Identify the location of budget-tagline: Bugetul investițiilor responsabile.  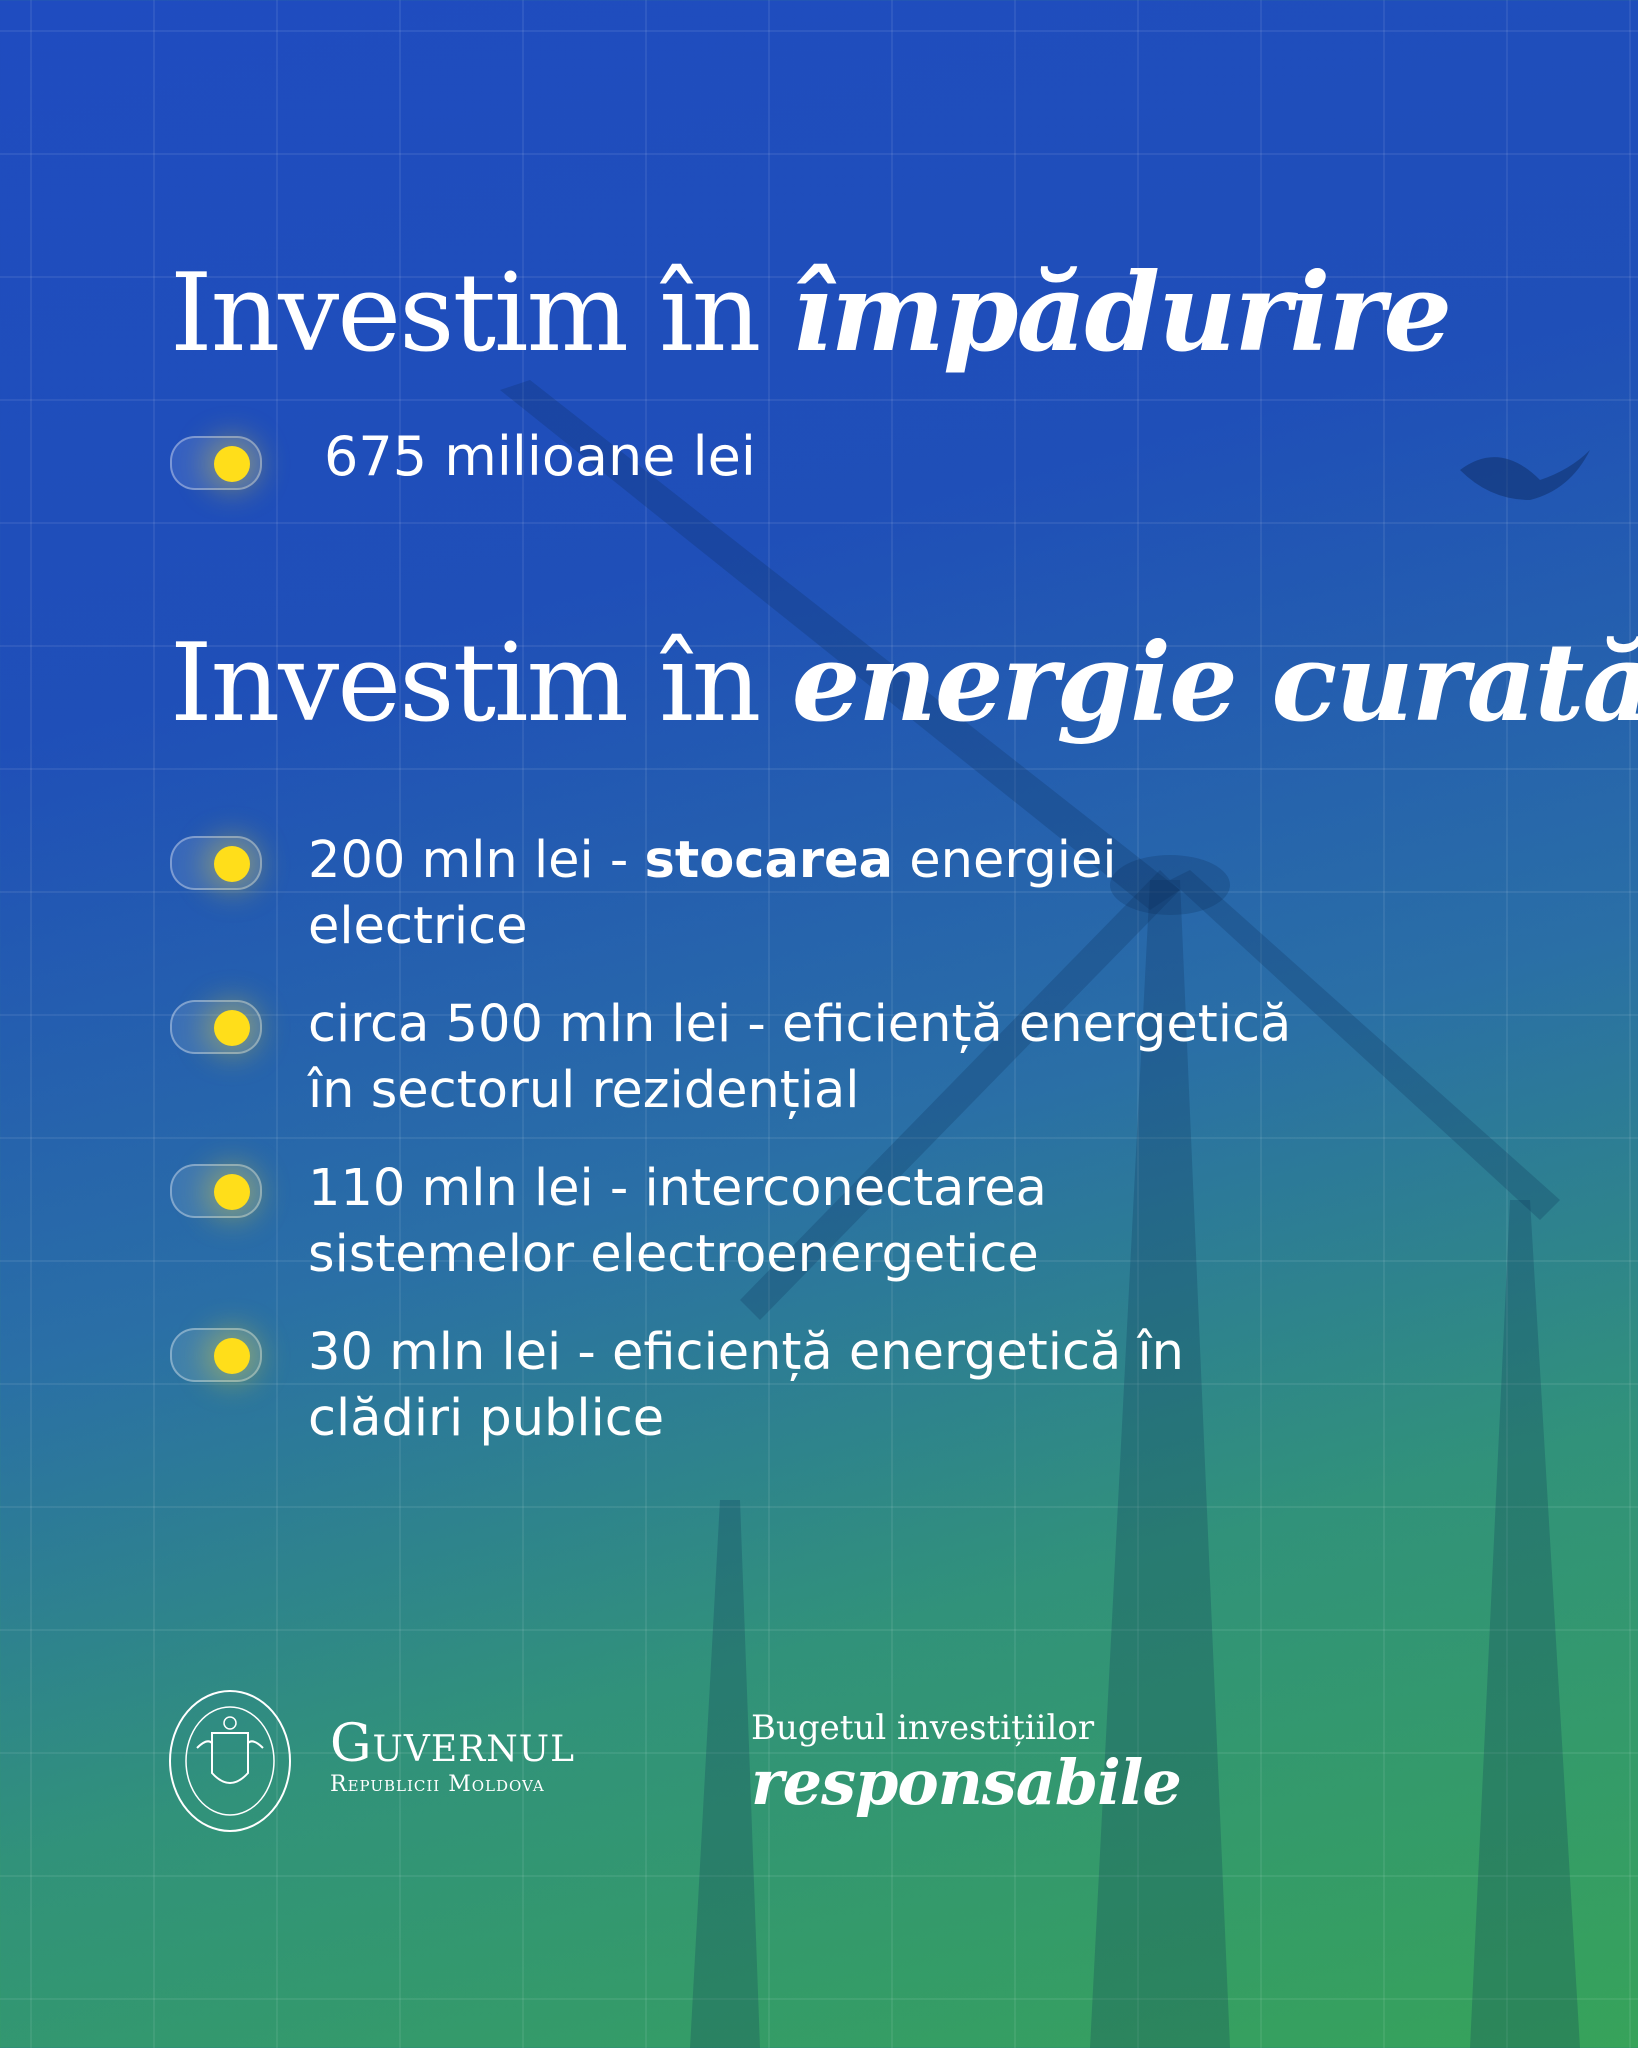
(966, 1763).